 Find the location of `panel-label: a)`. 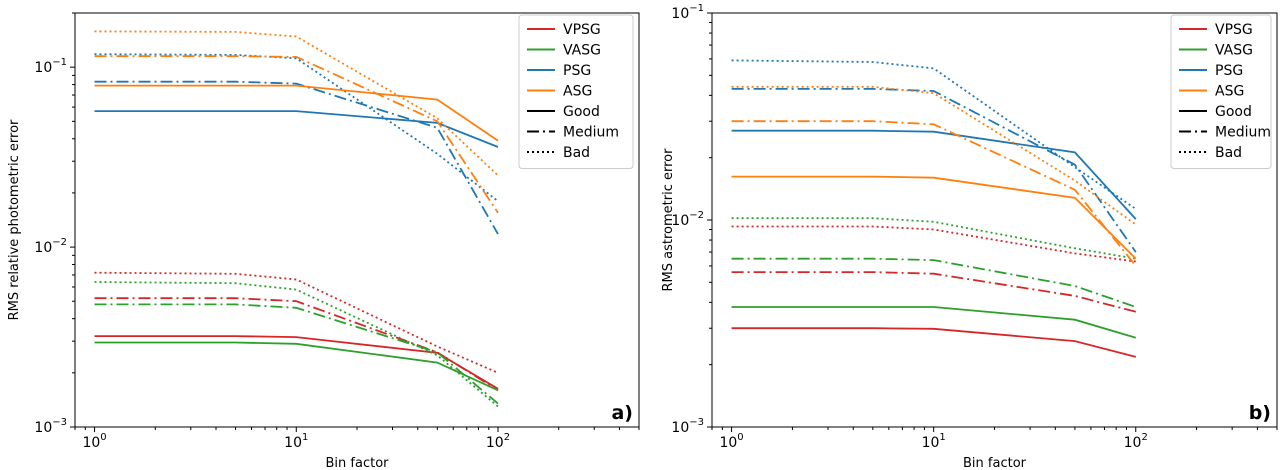

panel-label: a) is located at coordinates (622, 413).